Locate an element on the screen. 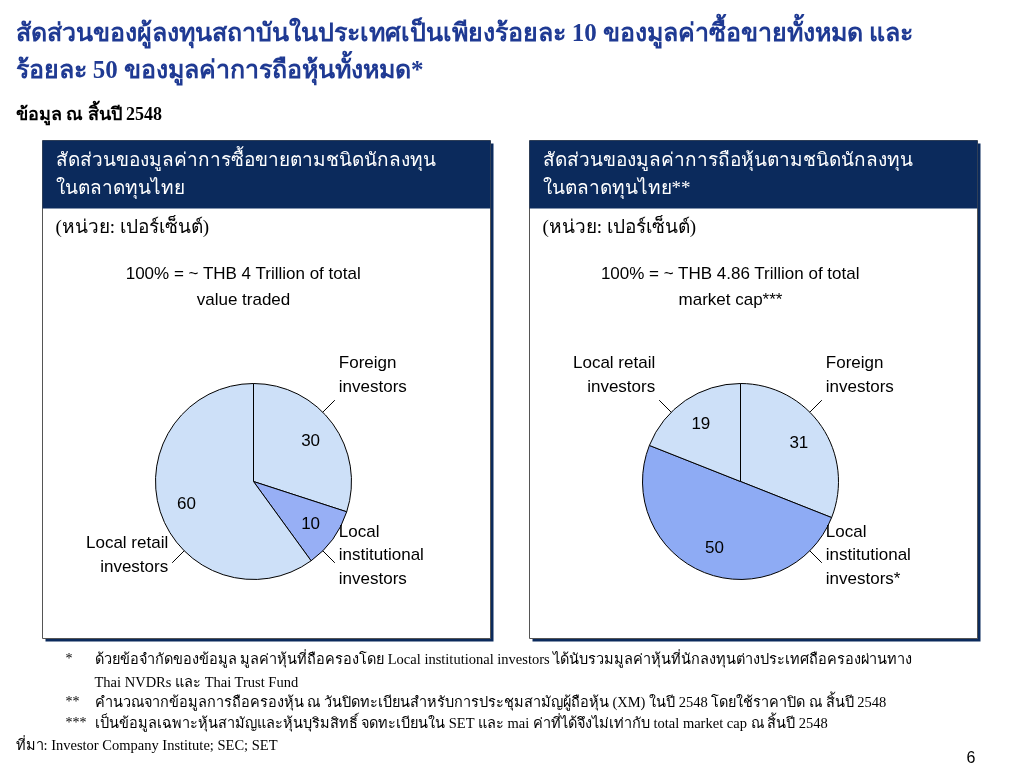  chart-title: สัดส่วนของมูลค่าการซื้อขายตามชนิดนักลงทุน ในตลาดทุนไทย is located at coordinates (245, 172).